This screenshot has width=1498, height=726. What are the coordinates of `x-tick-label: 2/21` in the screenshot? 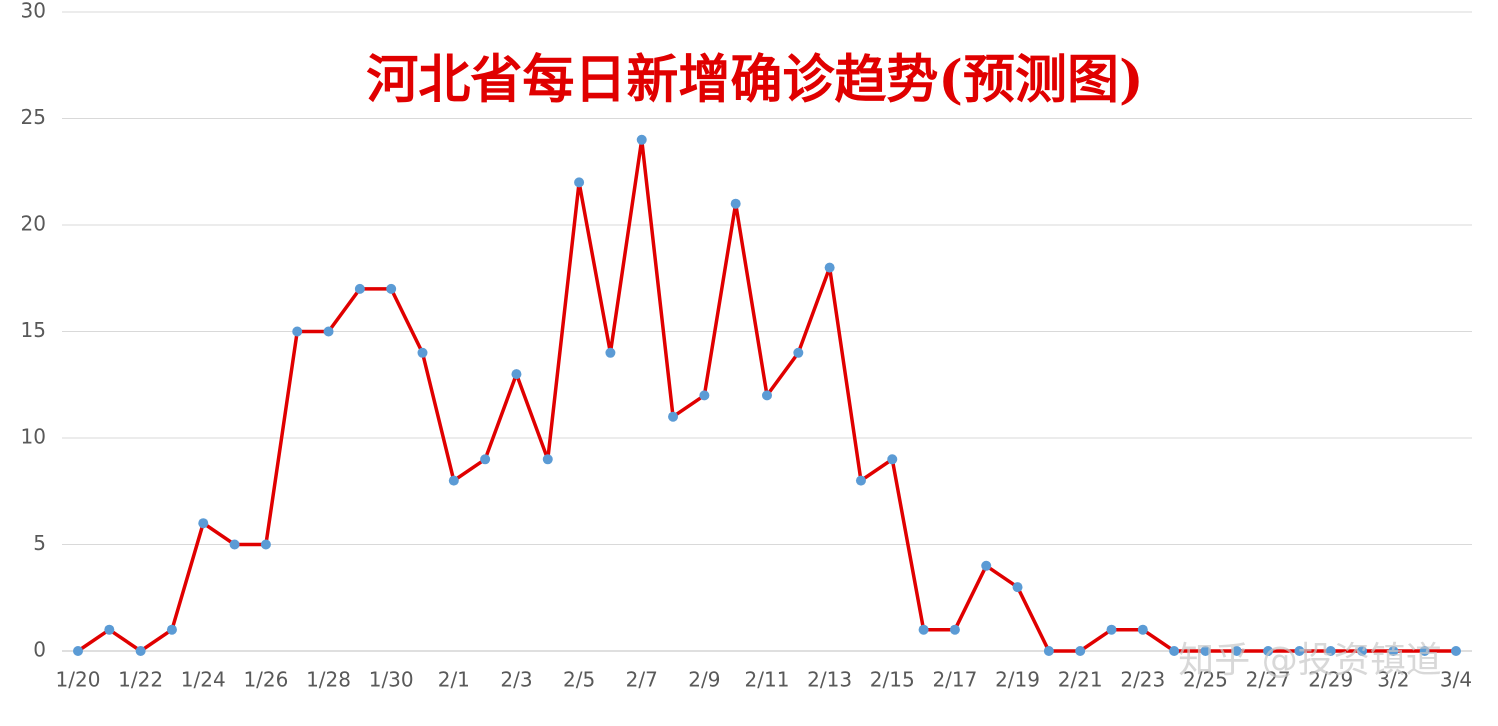 It's located at (1080, 680).